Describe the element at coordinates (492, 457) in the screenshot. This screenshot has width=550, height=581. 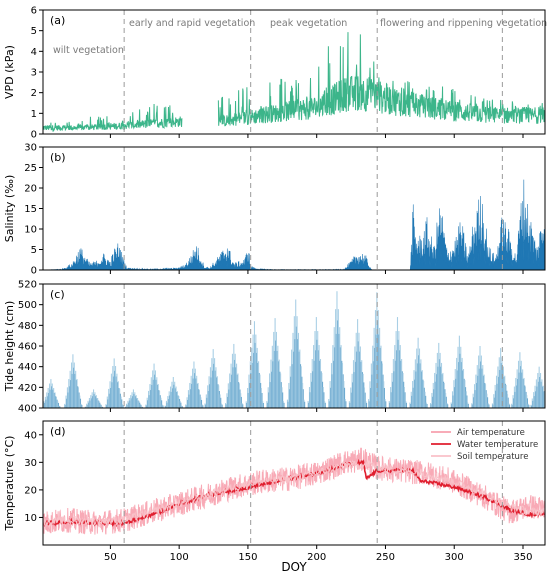
I see `legend-label: Soil temperature` at that location.